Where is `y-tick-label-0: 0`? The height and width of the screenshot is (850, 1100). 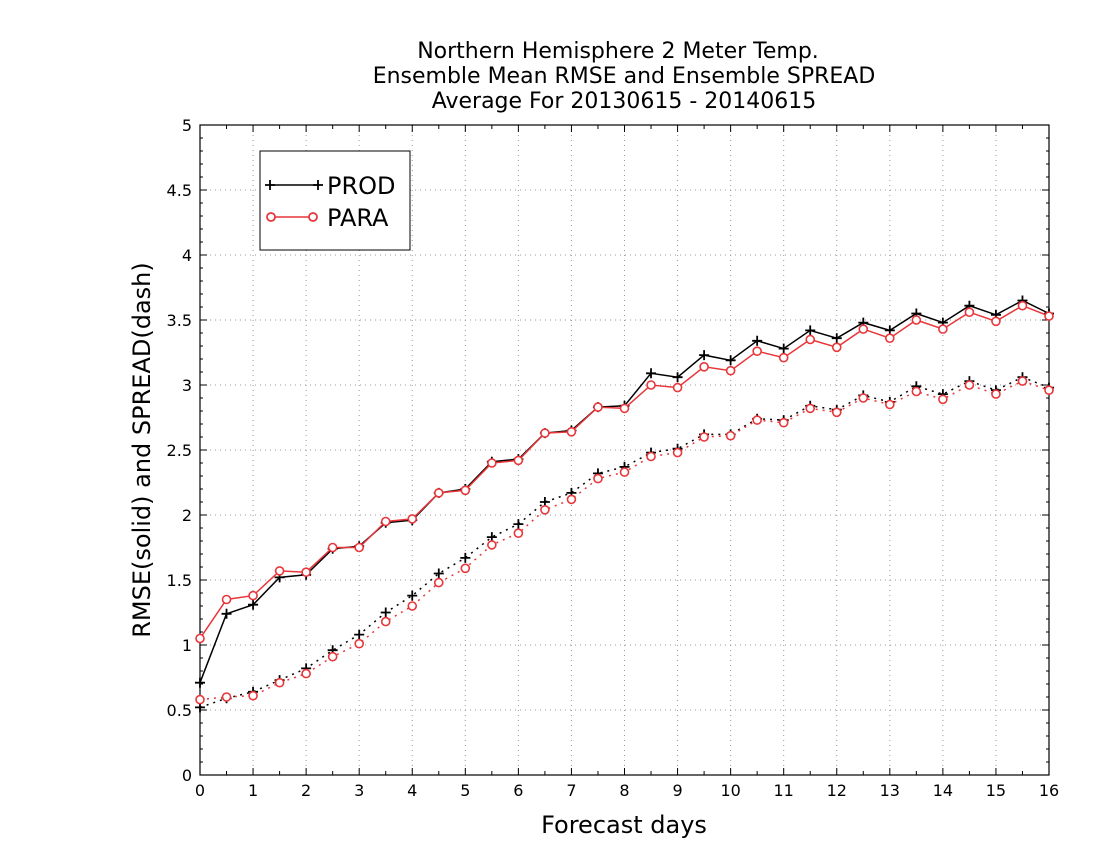
y-tick-label-0: 0 is located at coordinates (187, 775).